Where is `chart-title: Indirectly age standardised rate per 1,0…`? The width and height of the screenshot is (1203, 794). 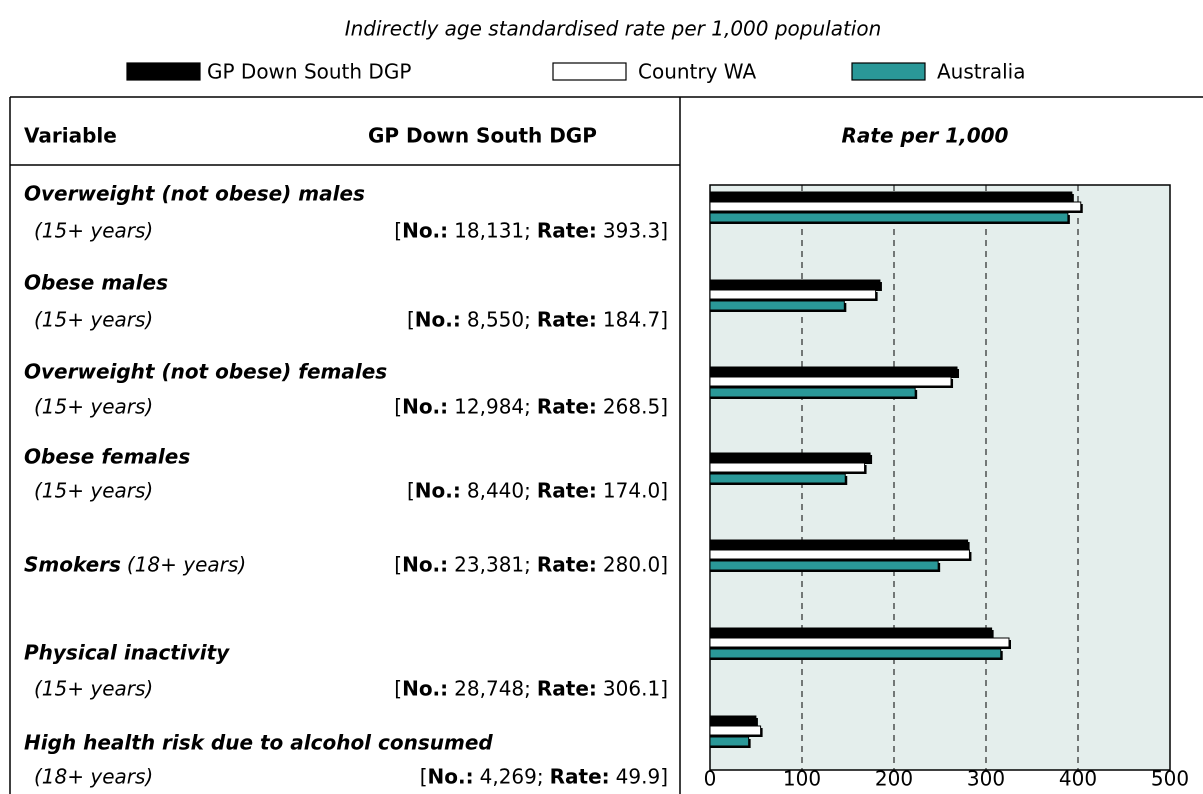 chart-title: Indirectly age standardised rate per 1,0… is located at coordinates (613, 29).